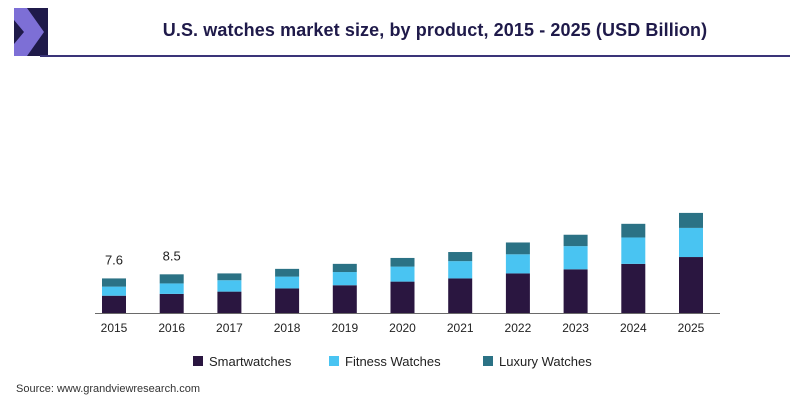  What do you see at coordinates (633, 230) in the screenshot?
I see `bar-luxury-watches-2024` at bounding box center [633, 230].